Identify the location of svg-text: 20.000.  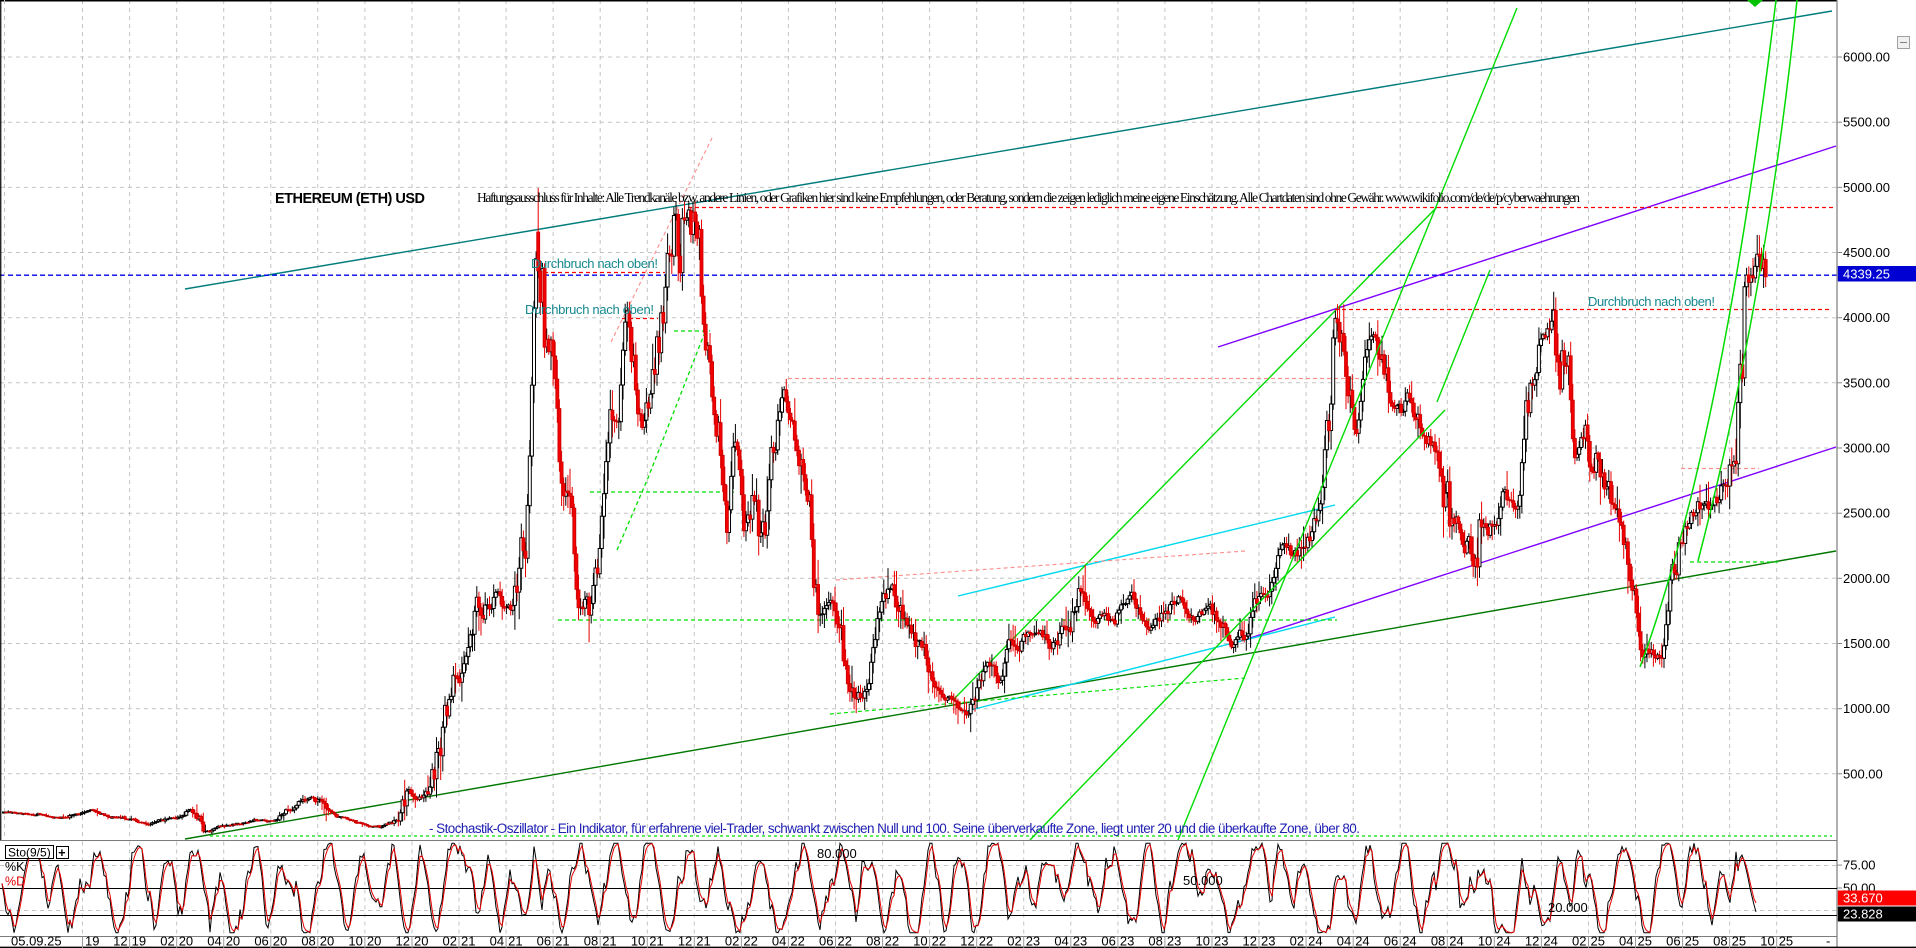
(1568, 907).